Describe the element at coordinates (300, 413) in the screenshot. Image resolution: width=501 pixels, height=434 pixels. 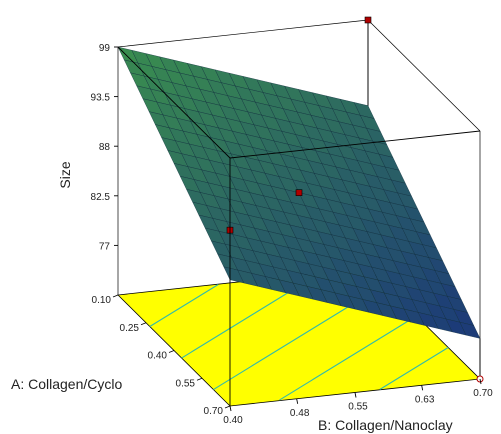
I see `y-tick-label: 0.48` at that location.